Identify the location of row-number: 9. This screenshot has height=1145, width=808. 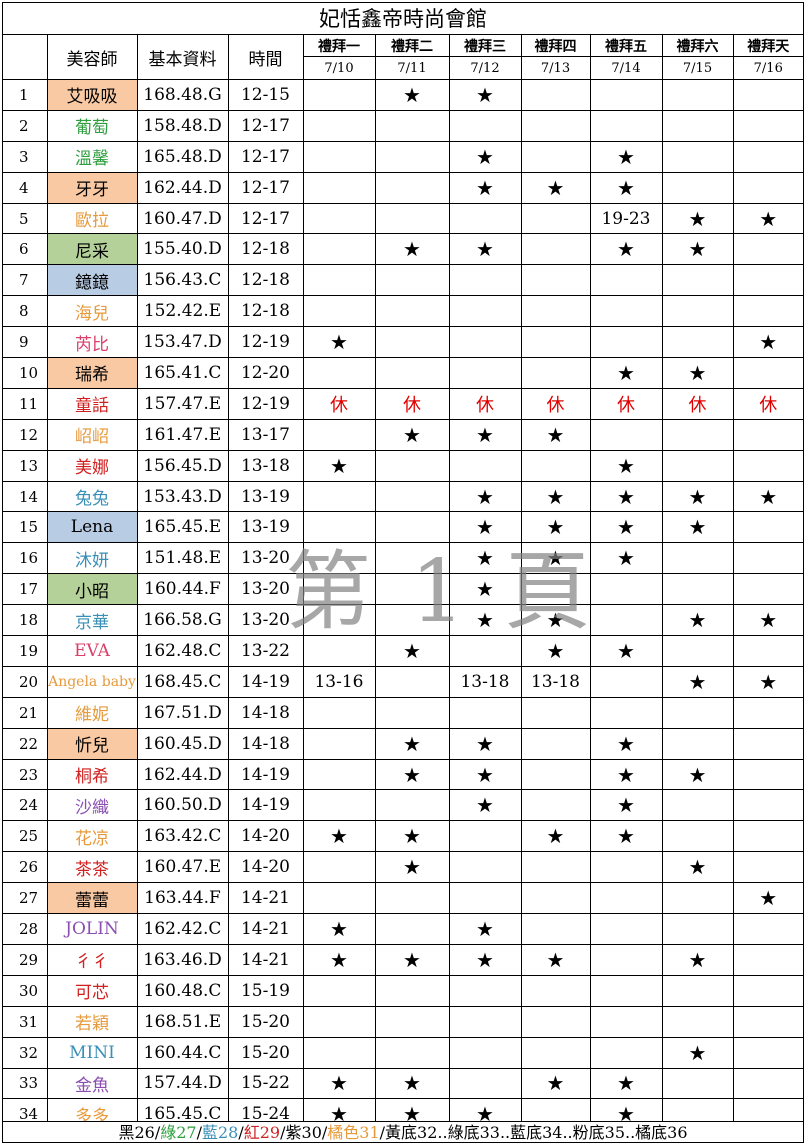
(25, 342).